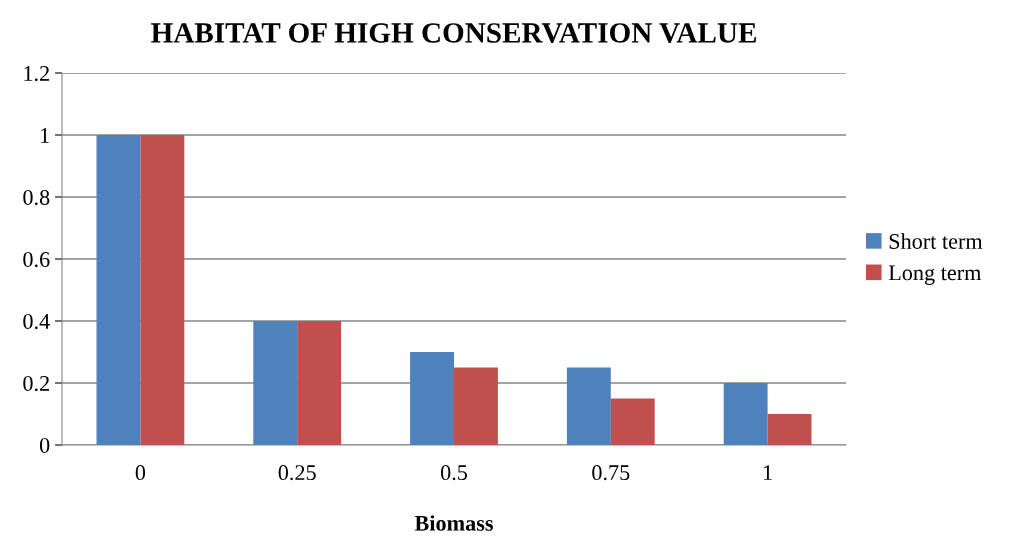 This screenshot has width=1021, height=552. What do you see at coordinates (454, 473) in the screenshot?
I see `x-tick-label: 0.5` at bounding box center [454, 473].